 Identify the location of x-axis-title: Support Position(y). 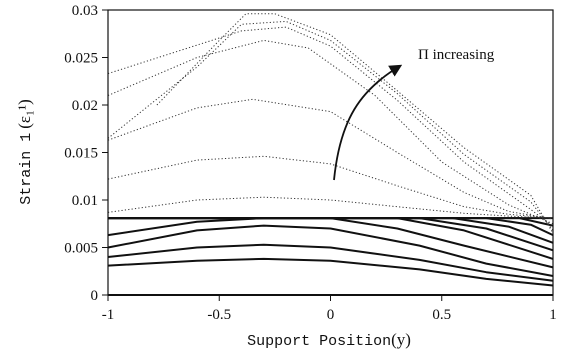
(329, 340).